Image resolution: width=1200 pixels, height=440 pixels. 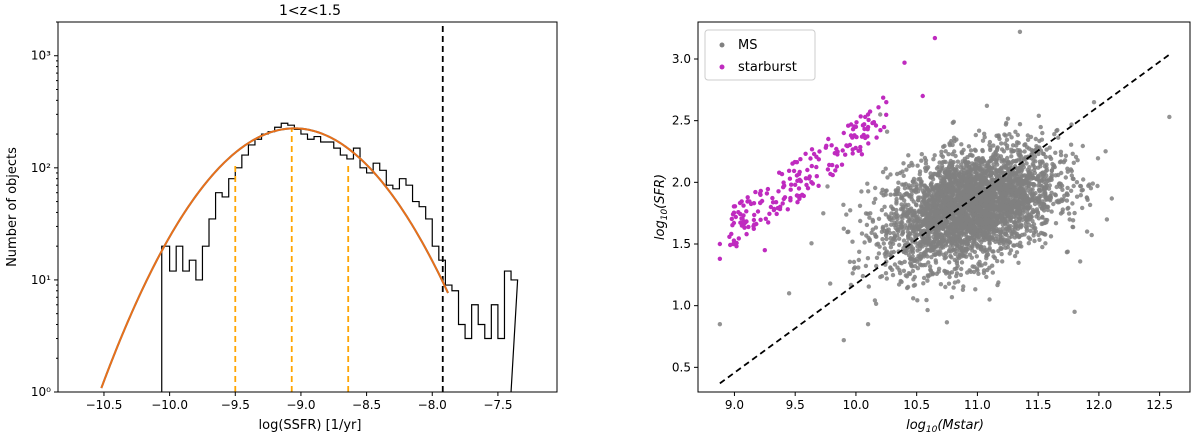 I want to click on x-tick-label: 11.0, so click(x=977, y=405).